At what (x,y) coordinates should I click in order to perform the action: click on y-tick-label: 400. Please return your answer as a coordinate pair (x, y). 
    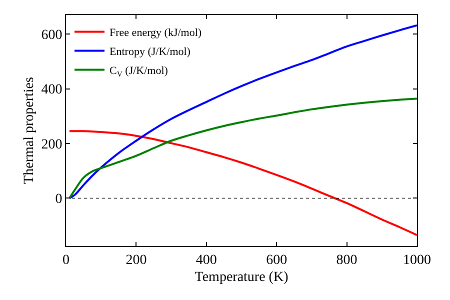
    Looking at the image, I should click on (51, 90).